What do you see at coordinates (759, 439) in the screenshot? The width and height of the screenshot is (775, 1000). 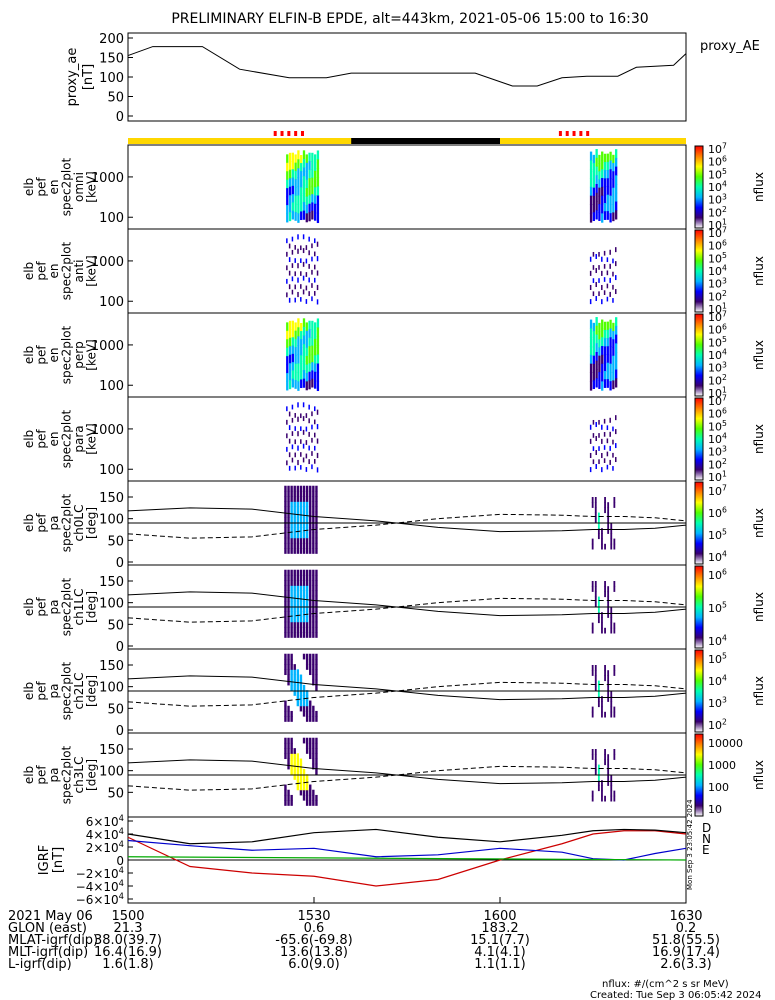 I see `colorbar-label: nflux` at bounding box center [759, 439].